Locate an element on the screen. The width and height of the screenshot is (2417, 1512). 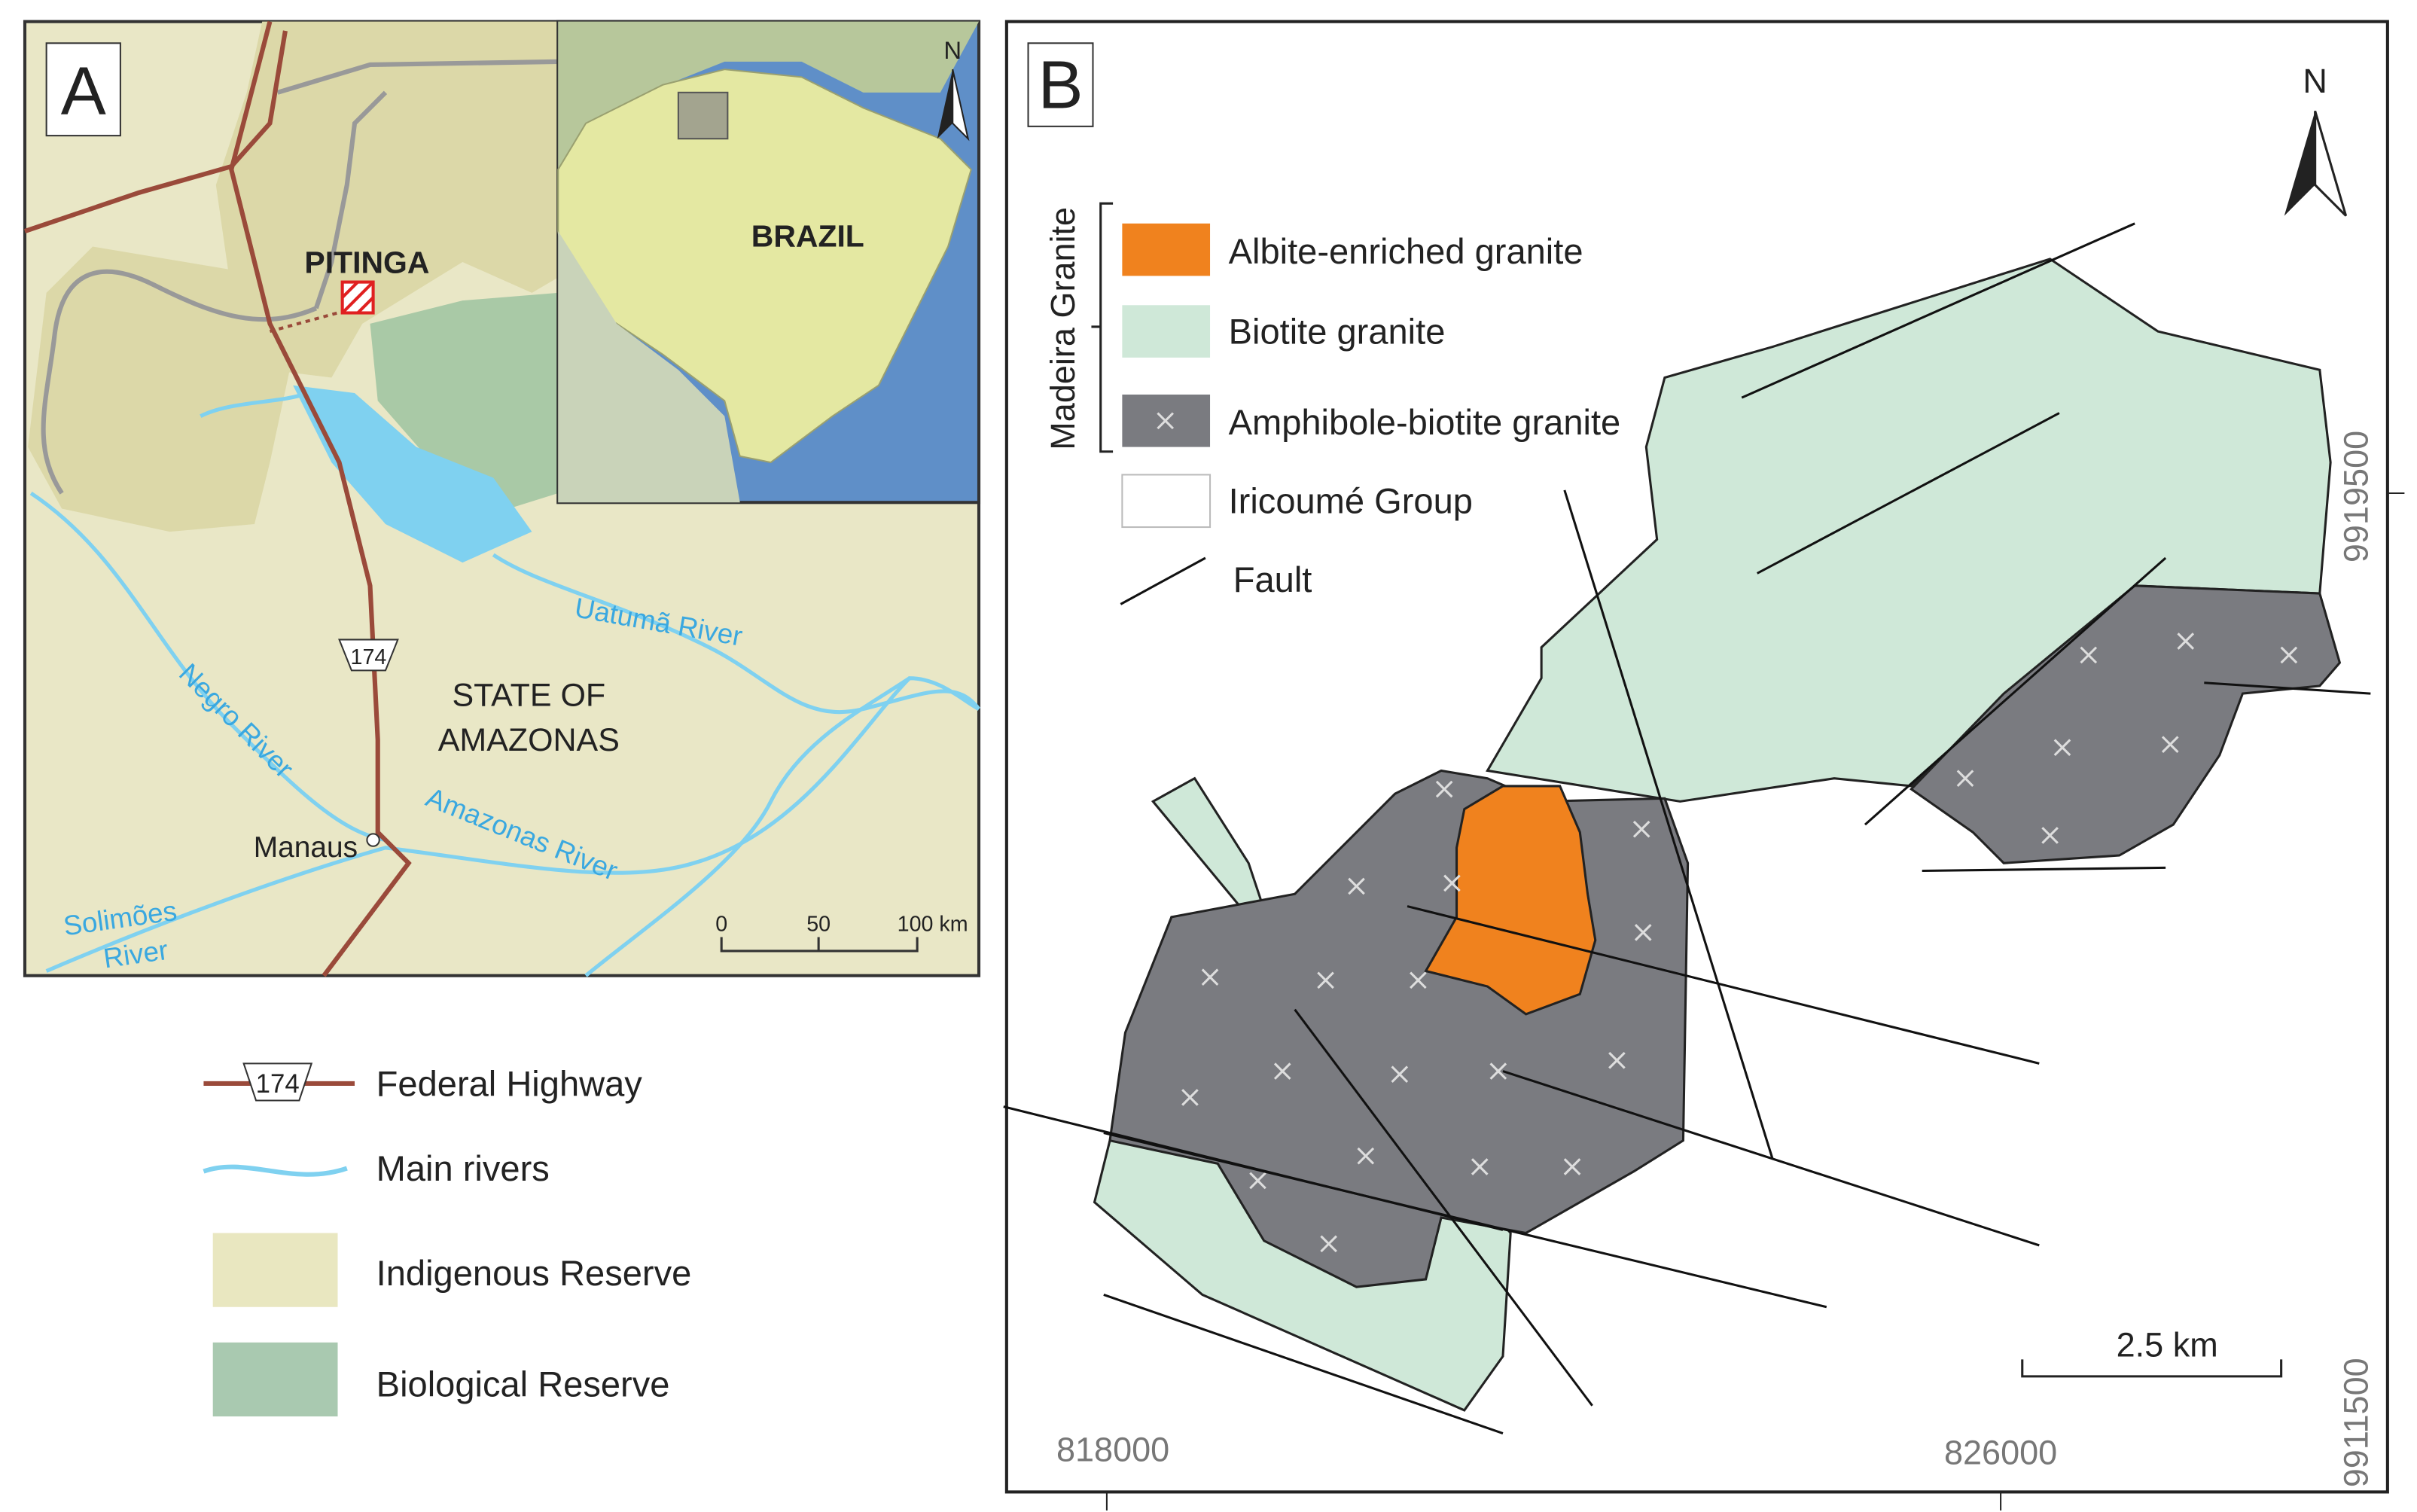
legend-shield is located at coordinates (277, 1082).